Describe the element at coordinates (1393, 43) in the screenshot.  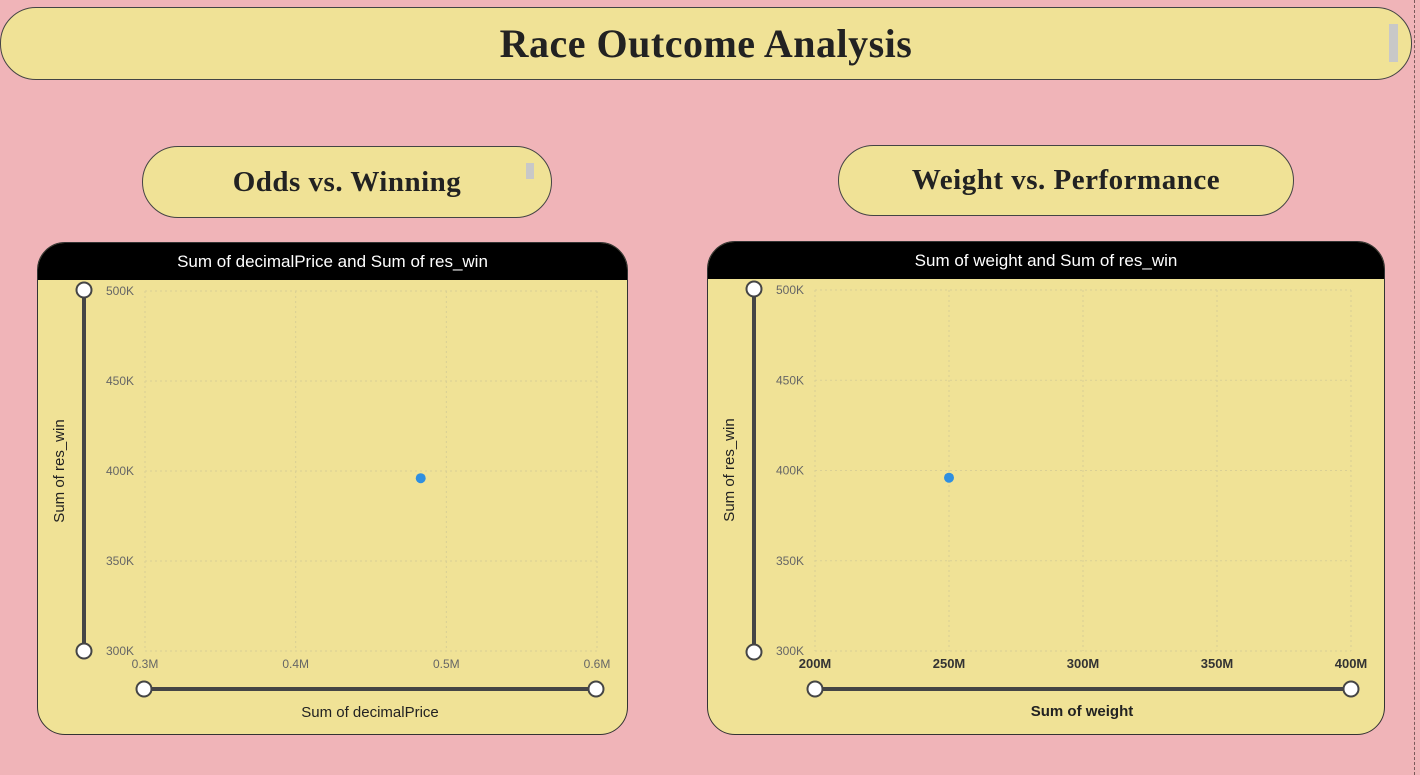
I see `scroll-indicator` at that location.